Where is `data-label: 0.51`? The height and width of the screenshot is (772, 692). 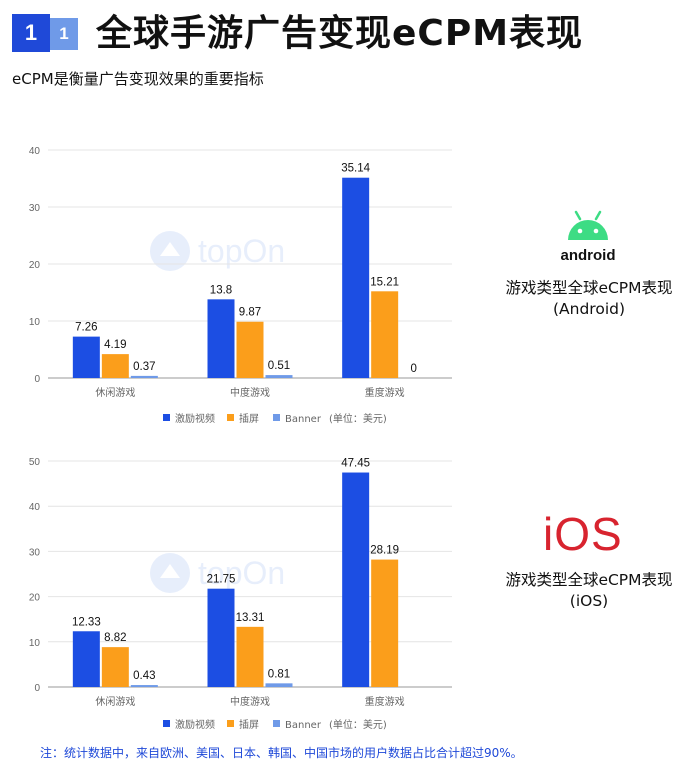
data-label: 0.51 is located at coordinates (279, 366).